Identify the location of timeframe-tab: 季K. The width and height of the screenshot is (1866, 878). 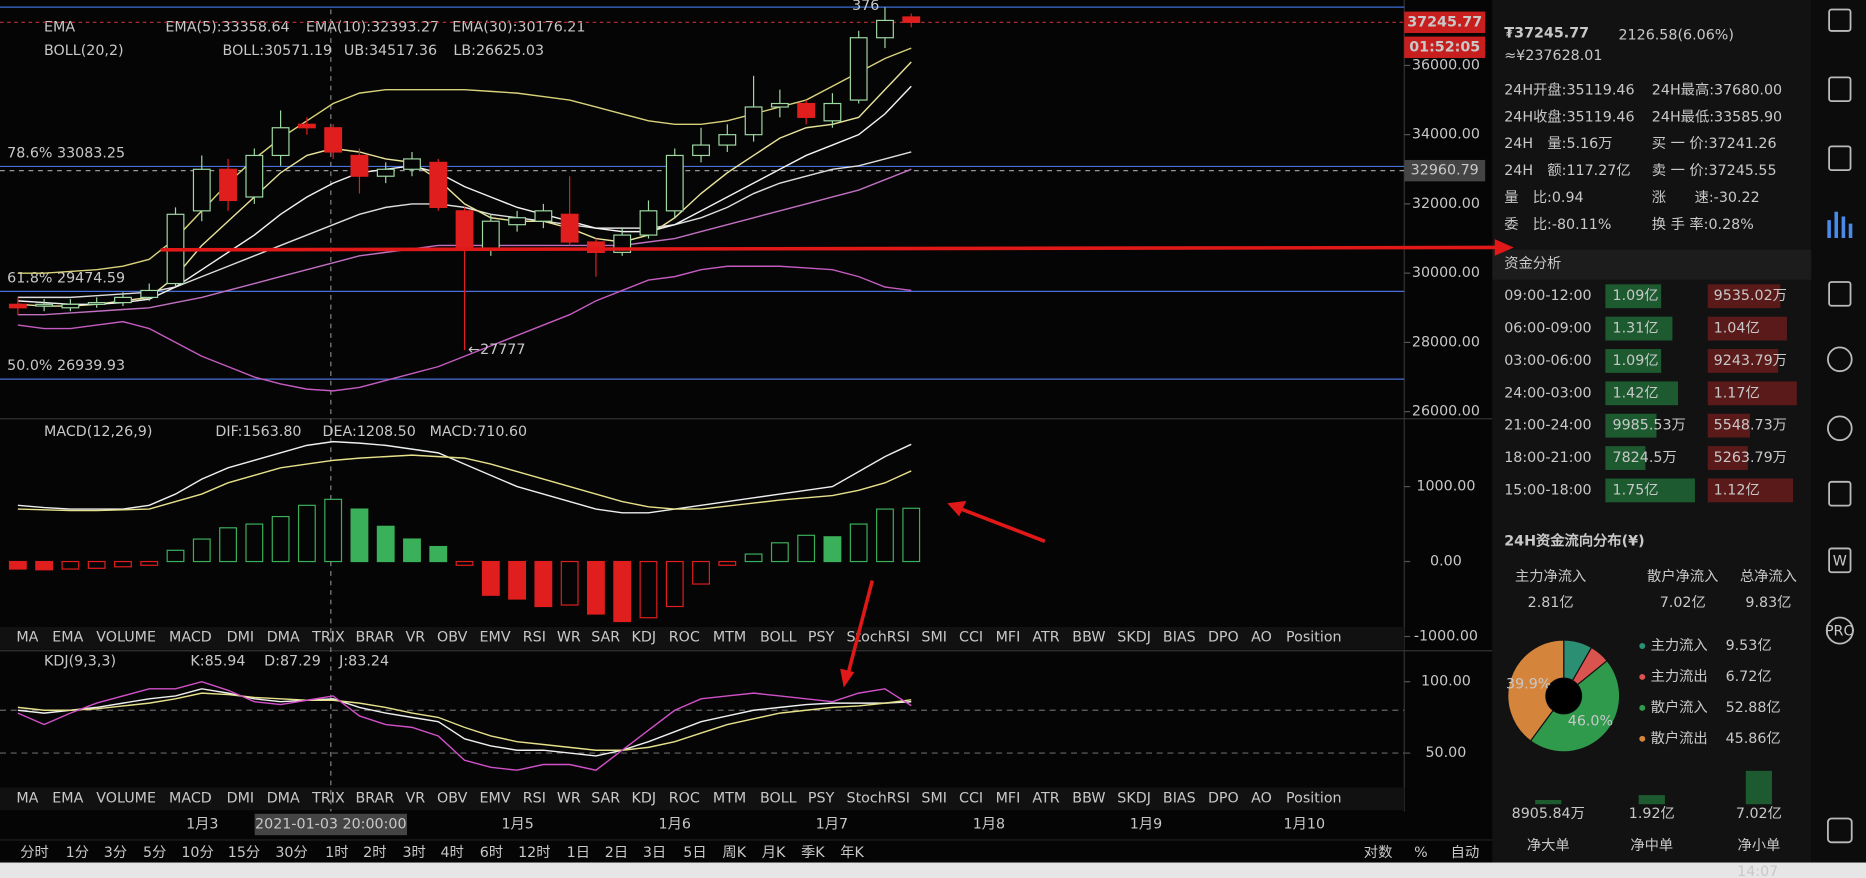
(813, 852).